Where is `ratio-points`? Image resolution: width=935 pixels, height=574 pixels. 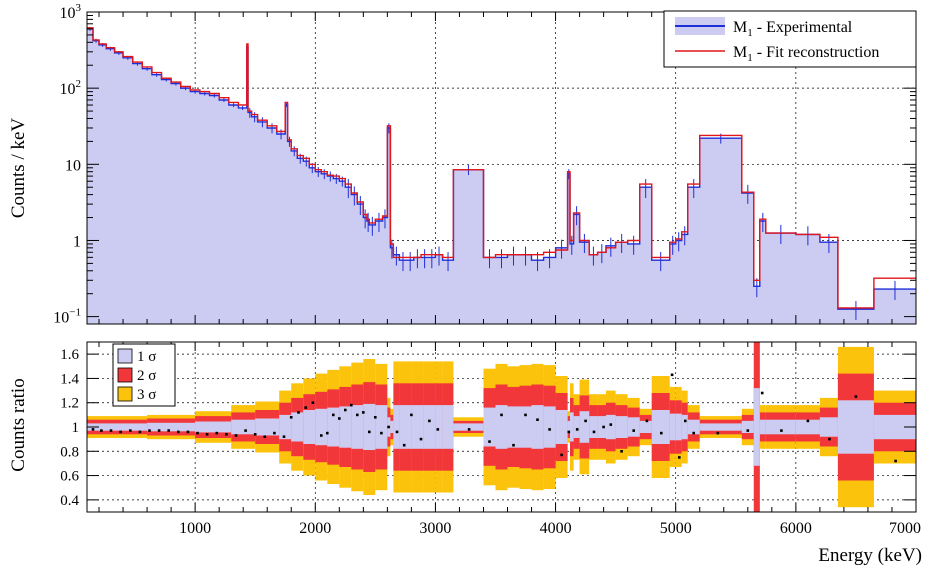 ratio-points is located at coordinates (494, 418).